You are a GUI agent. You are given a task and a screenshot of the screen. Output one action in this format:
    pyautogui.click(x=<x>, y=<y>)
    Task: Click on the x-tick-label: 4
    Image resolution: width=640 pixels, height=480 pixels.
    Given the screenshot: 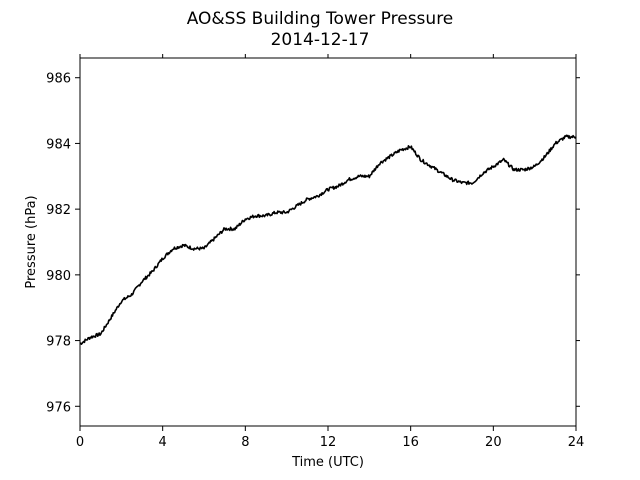 What is the action you would take?
    pyautogui.click(x=163, y=442)
    